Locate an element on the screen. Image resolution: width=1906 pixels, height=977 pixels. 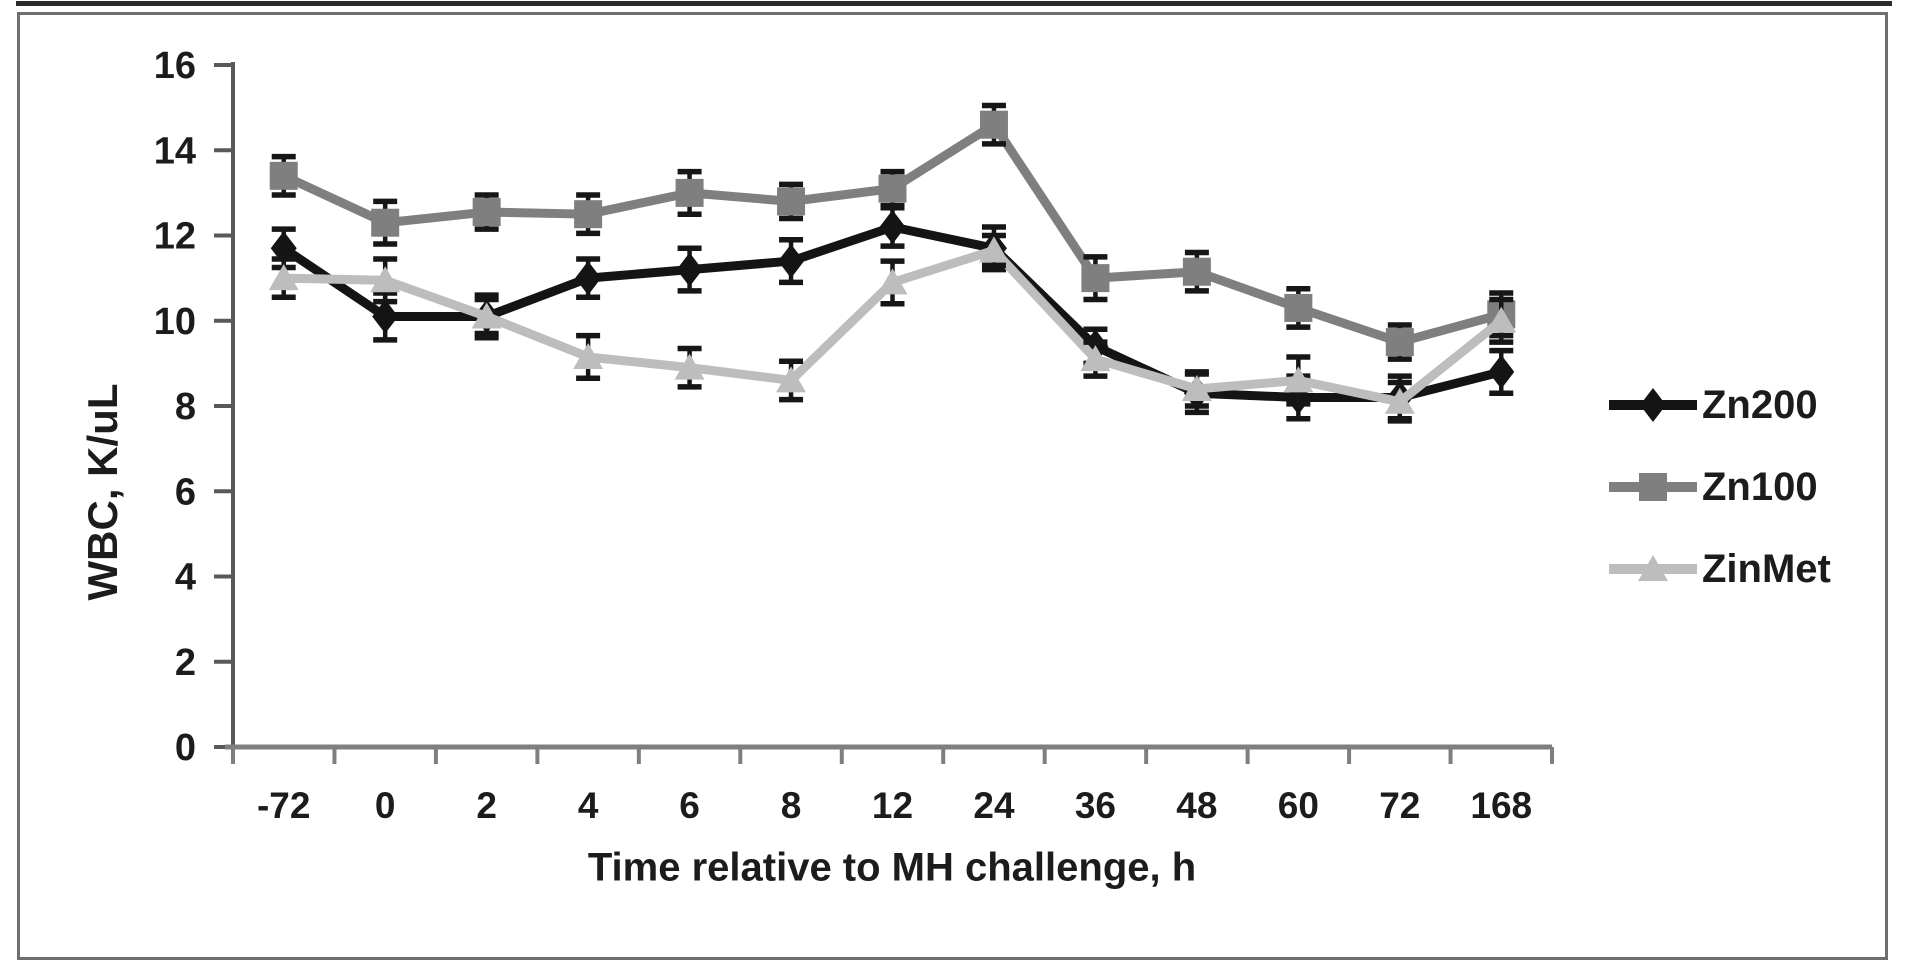
y-tick-label-16: 16 is located at coordinates (175, 66).